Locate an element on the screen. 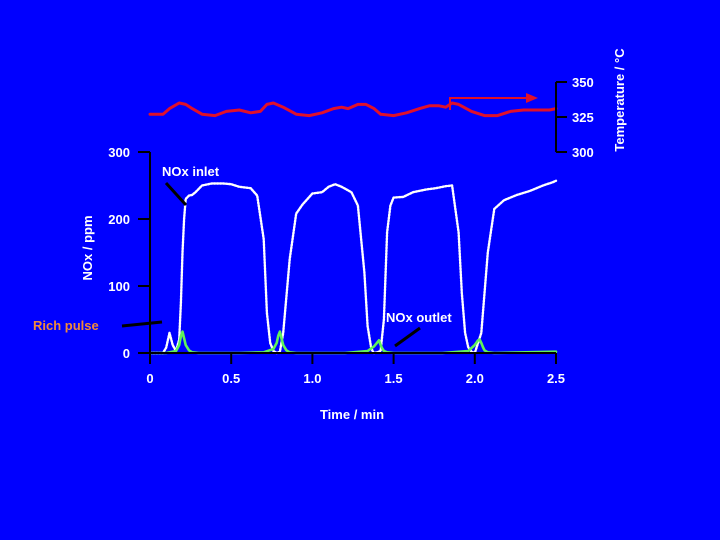 Image resolution: width=720 pixels, height=540 pixels. nox-inlet-label: NOx inlet is located at coordinates (191, 171).